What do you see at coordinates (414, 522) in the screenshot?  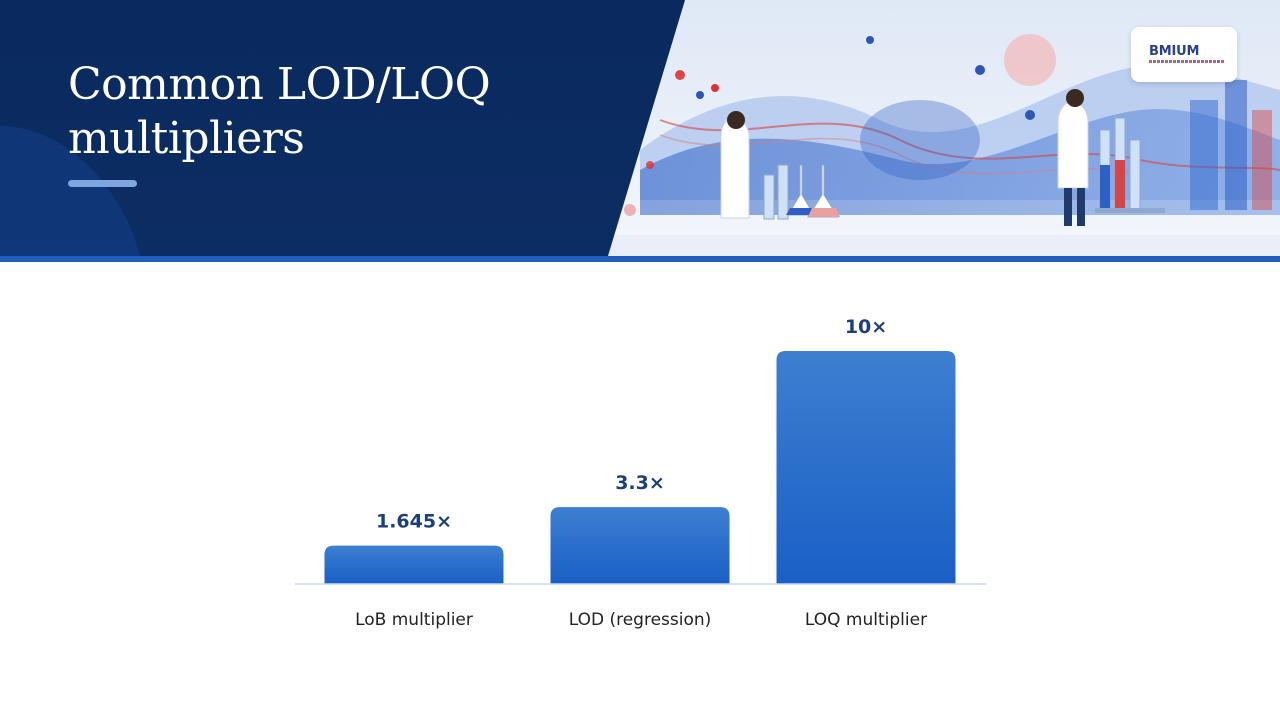 I see `bar-value-label-0: 1.645×` at bounding box center [414, 522].